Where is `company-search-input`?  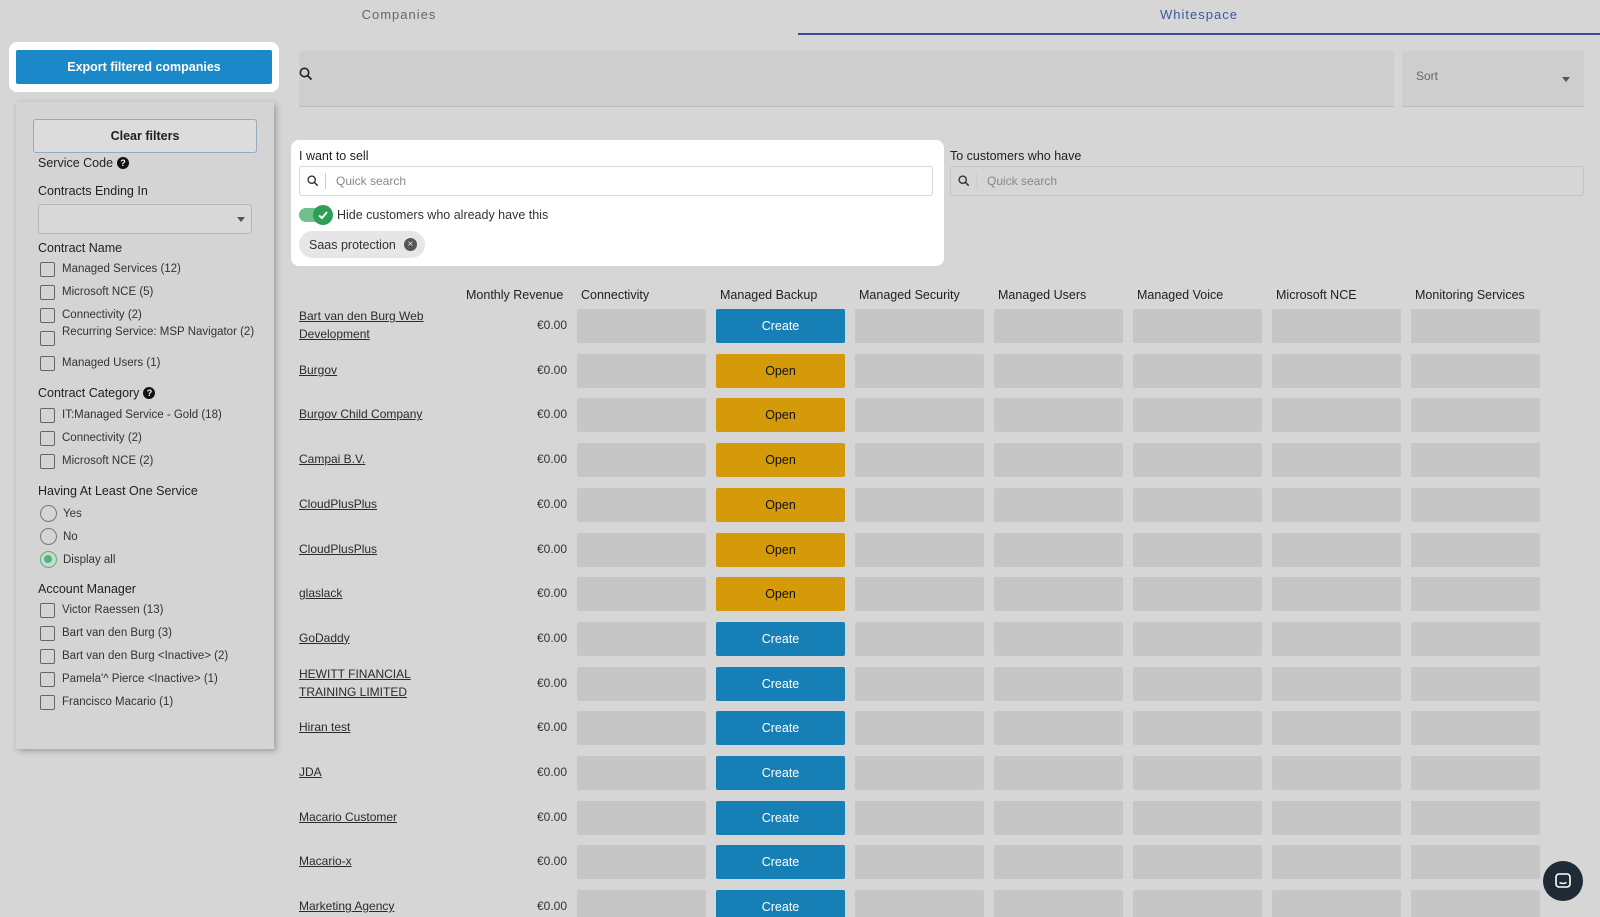 company-search-input is located at coordinates (846, 79).